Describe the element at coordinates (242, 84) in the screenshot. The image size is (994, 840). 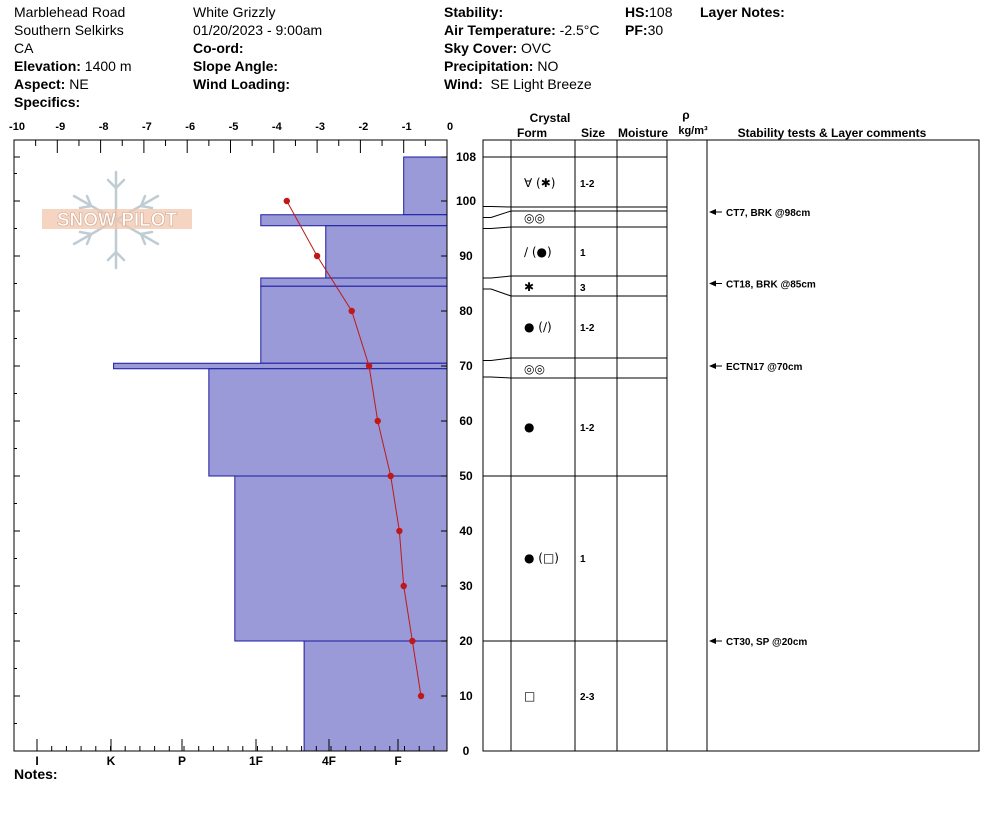
I see `wind-loading-label: Wind Loading:` at that location.